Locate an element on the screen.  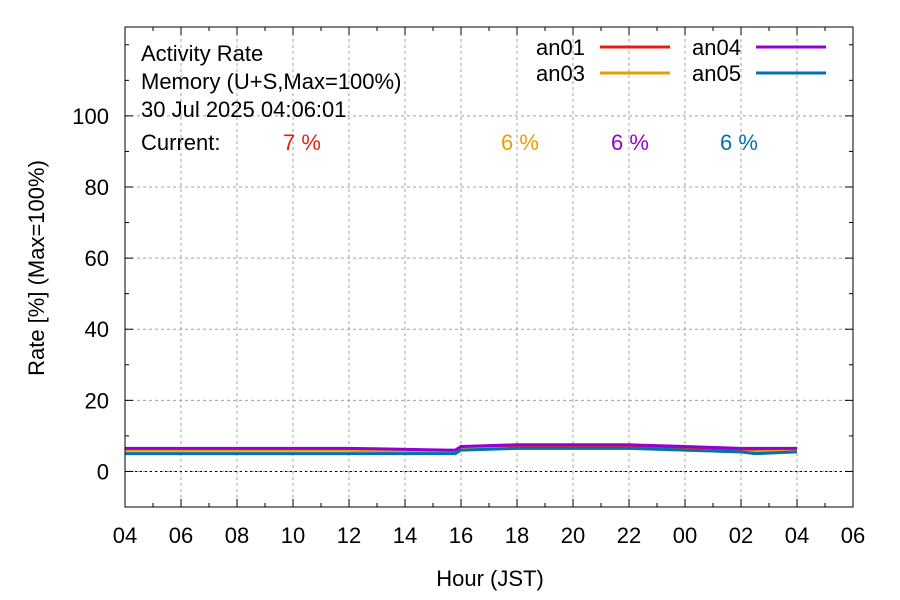
current-value-an03: 6 % is located at coordinates (520, 142).